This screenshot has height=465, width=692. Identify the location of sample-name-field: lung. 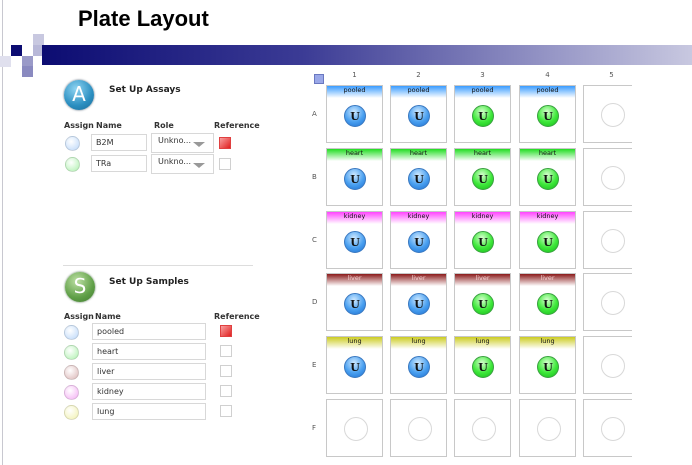
(149, 411).